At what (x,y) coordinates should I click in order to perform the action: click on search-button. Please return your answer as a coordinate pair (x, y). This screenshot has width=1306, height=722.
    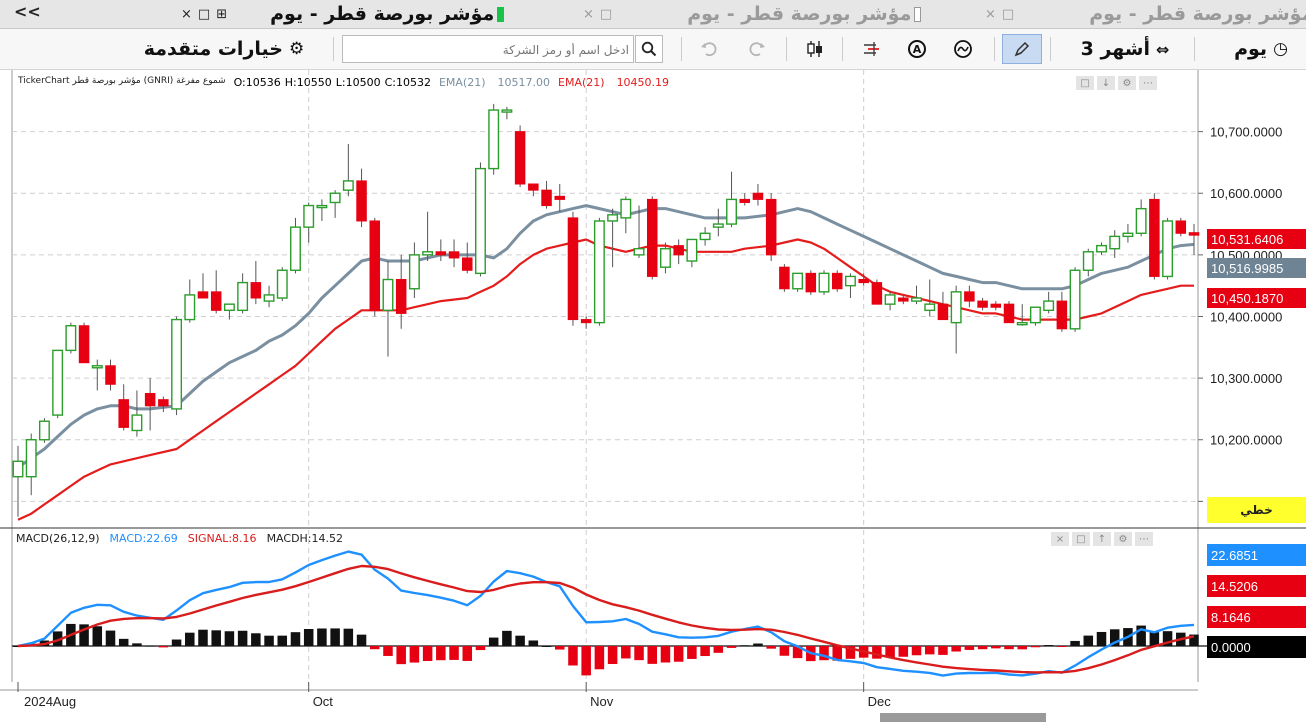
    Looking at the image, I should click on (649, 49).